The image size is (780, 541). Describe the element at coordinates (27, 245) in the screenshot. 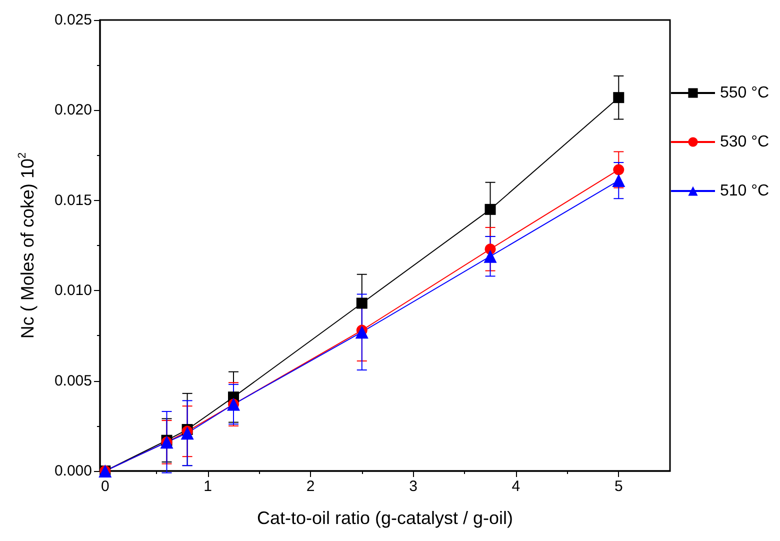

I see `y-axis-title: Nc ( Moles of coke) 102` at that location.